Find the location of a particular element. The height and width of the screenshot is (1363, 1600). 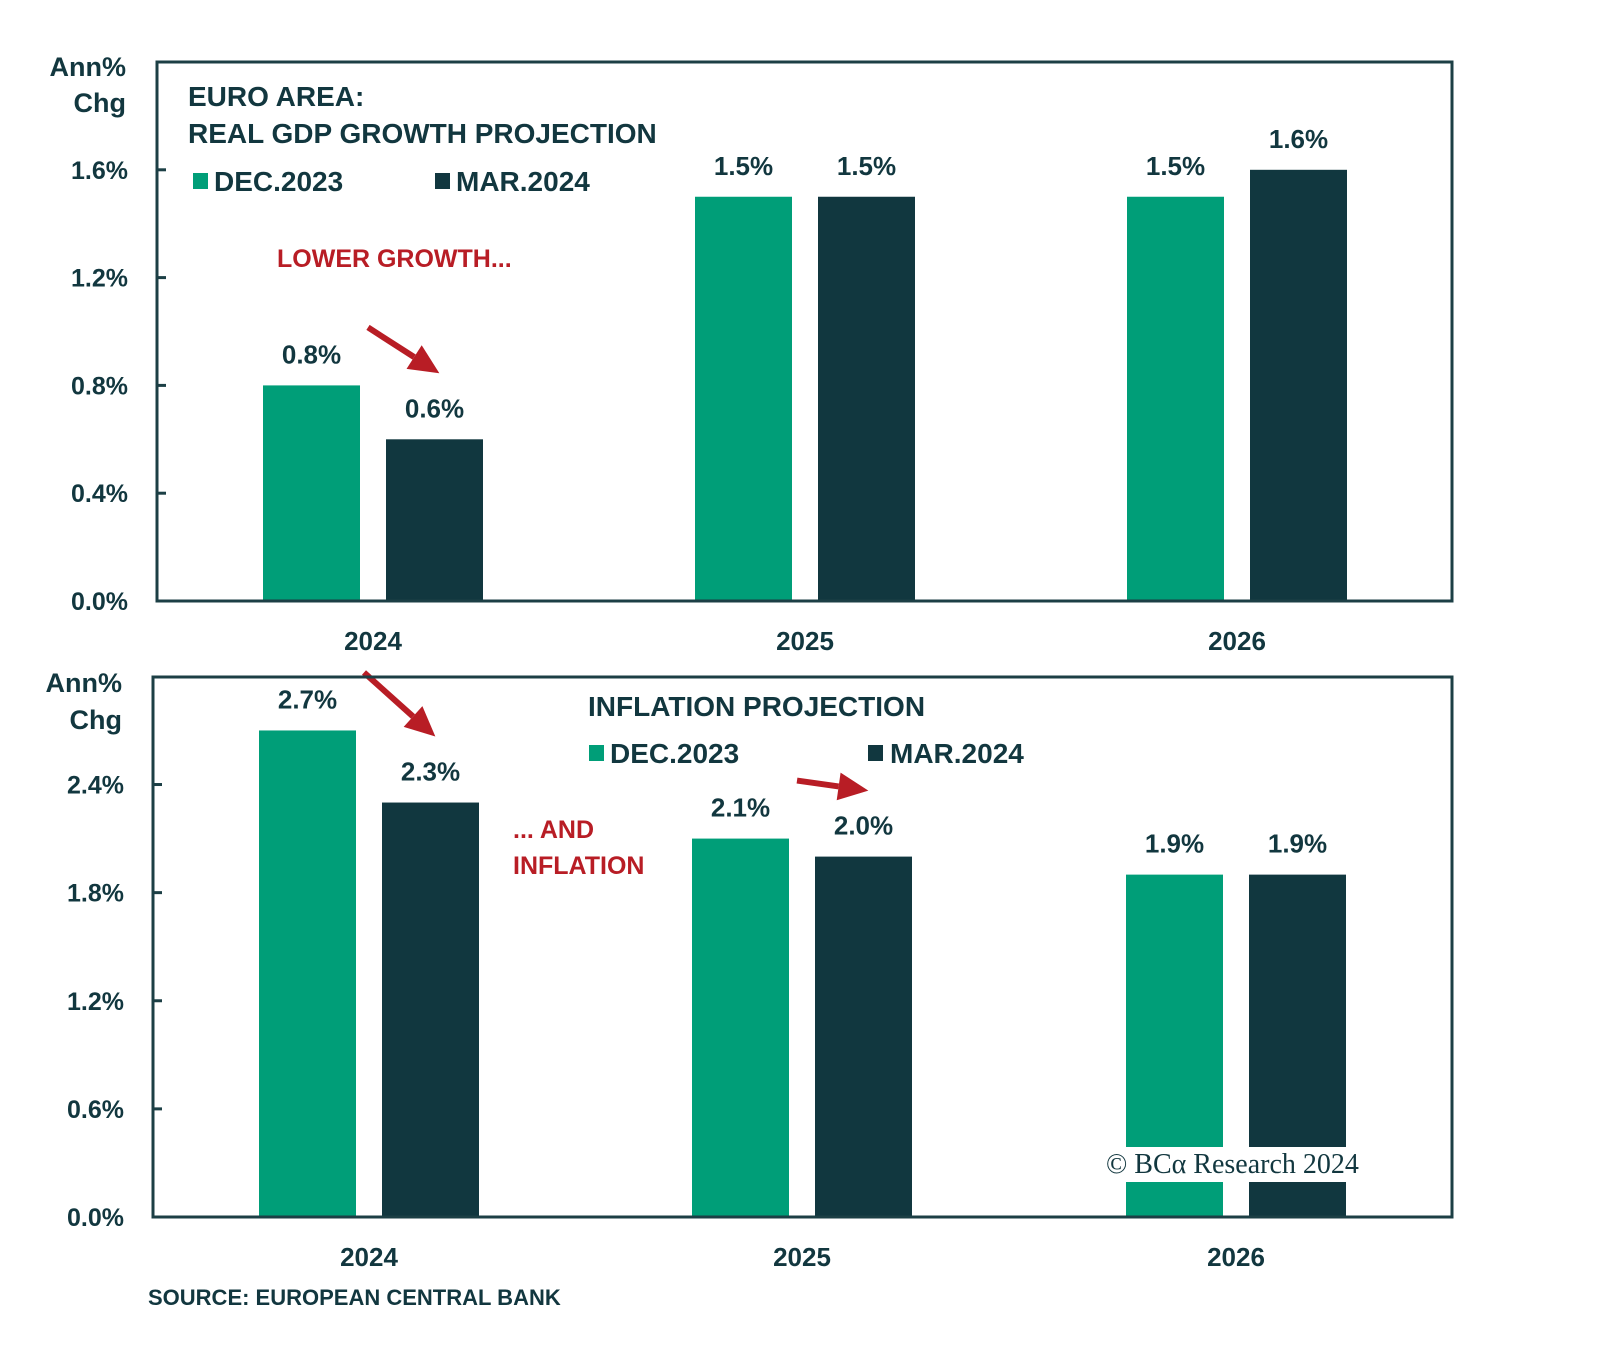

data-label: 2.3% is located at coordinates (430, 772).